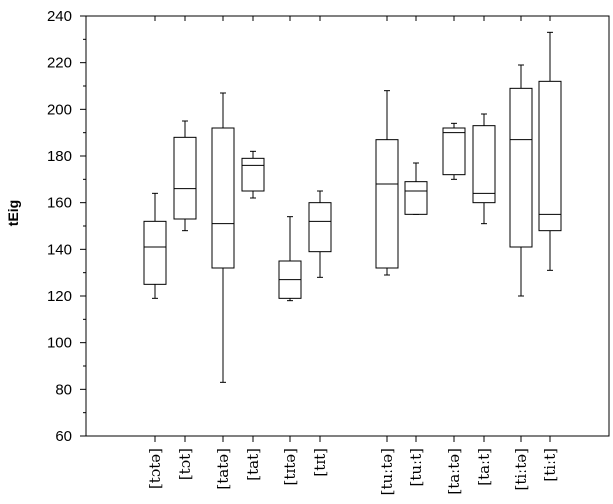 The image size is (613, 504). Describe the element at coordinates (387, 471) in the screenshot. I see `x-category-label: [tuːtə]` at that location.